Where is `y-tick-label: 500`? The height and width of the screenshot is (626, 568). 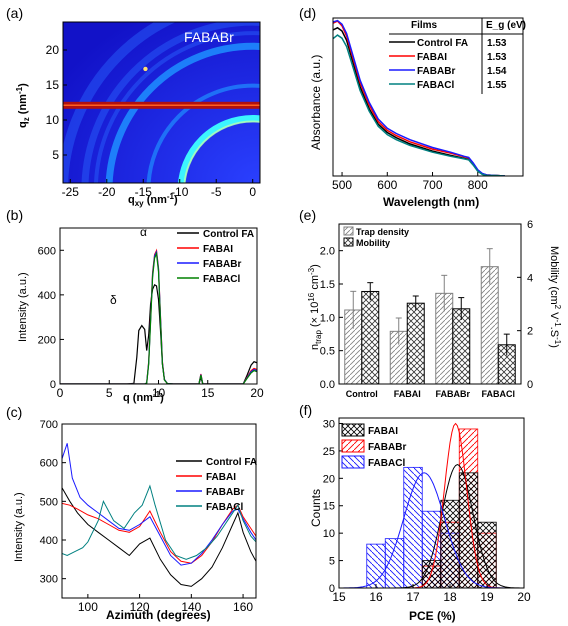 y-tick-label: 500 is located at coordinates (49, 502).